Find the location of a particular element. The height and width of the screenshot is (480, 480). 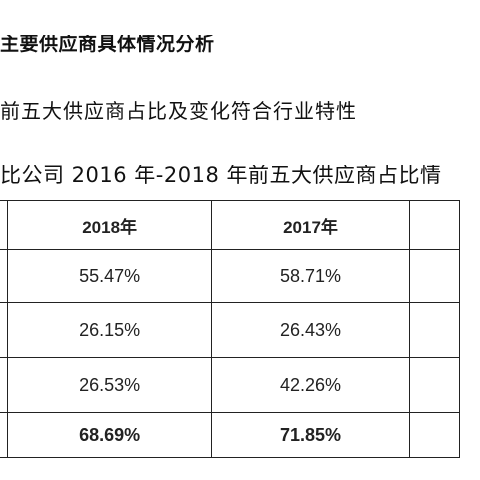

table-row: 26.53% 42.26% is located at coordinates (230, 385).